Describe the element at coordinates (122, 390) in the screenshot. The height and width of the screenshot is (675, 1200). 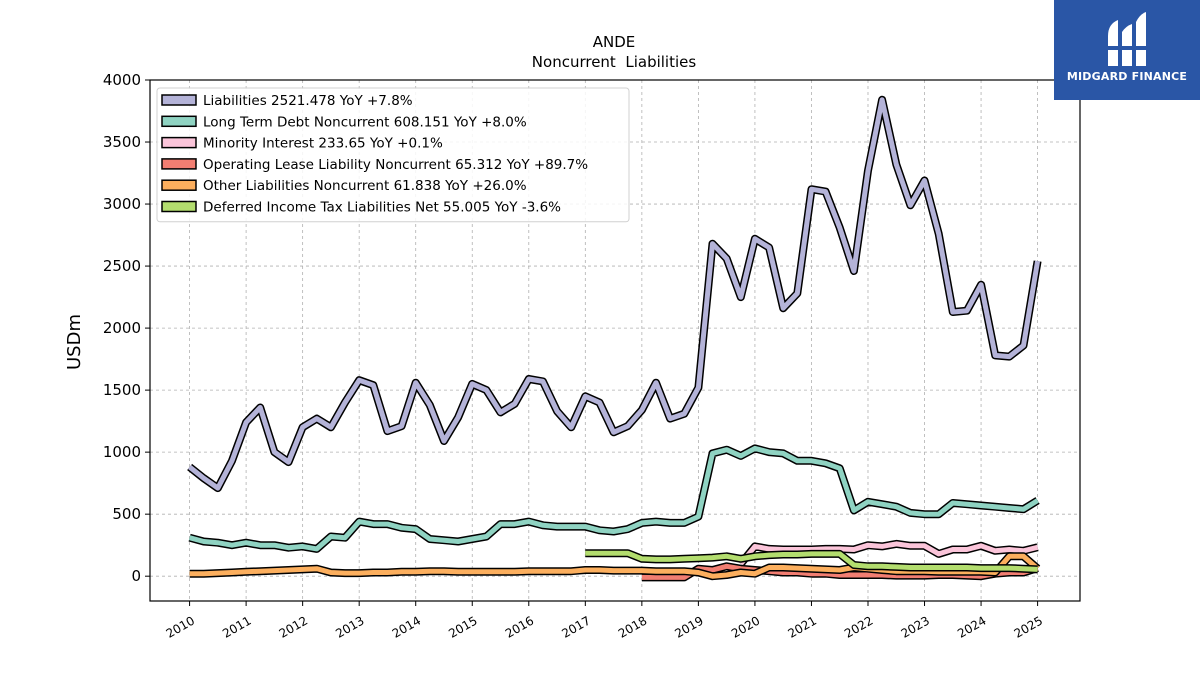
I see `y-tick-label: 1500` at that location.